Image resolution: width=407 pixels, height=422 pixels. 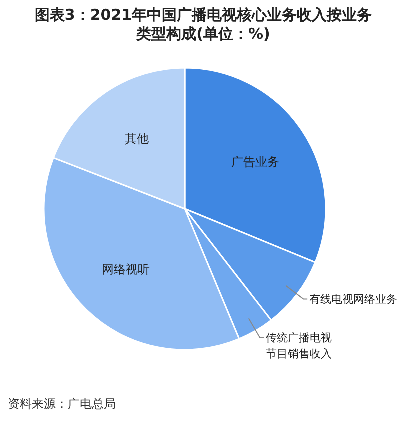 What do you see at coordinates (137, 139) in the screenshot?
I see `slice-label: 其他` at bounding box center [137, 139].